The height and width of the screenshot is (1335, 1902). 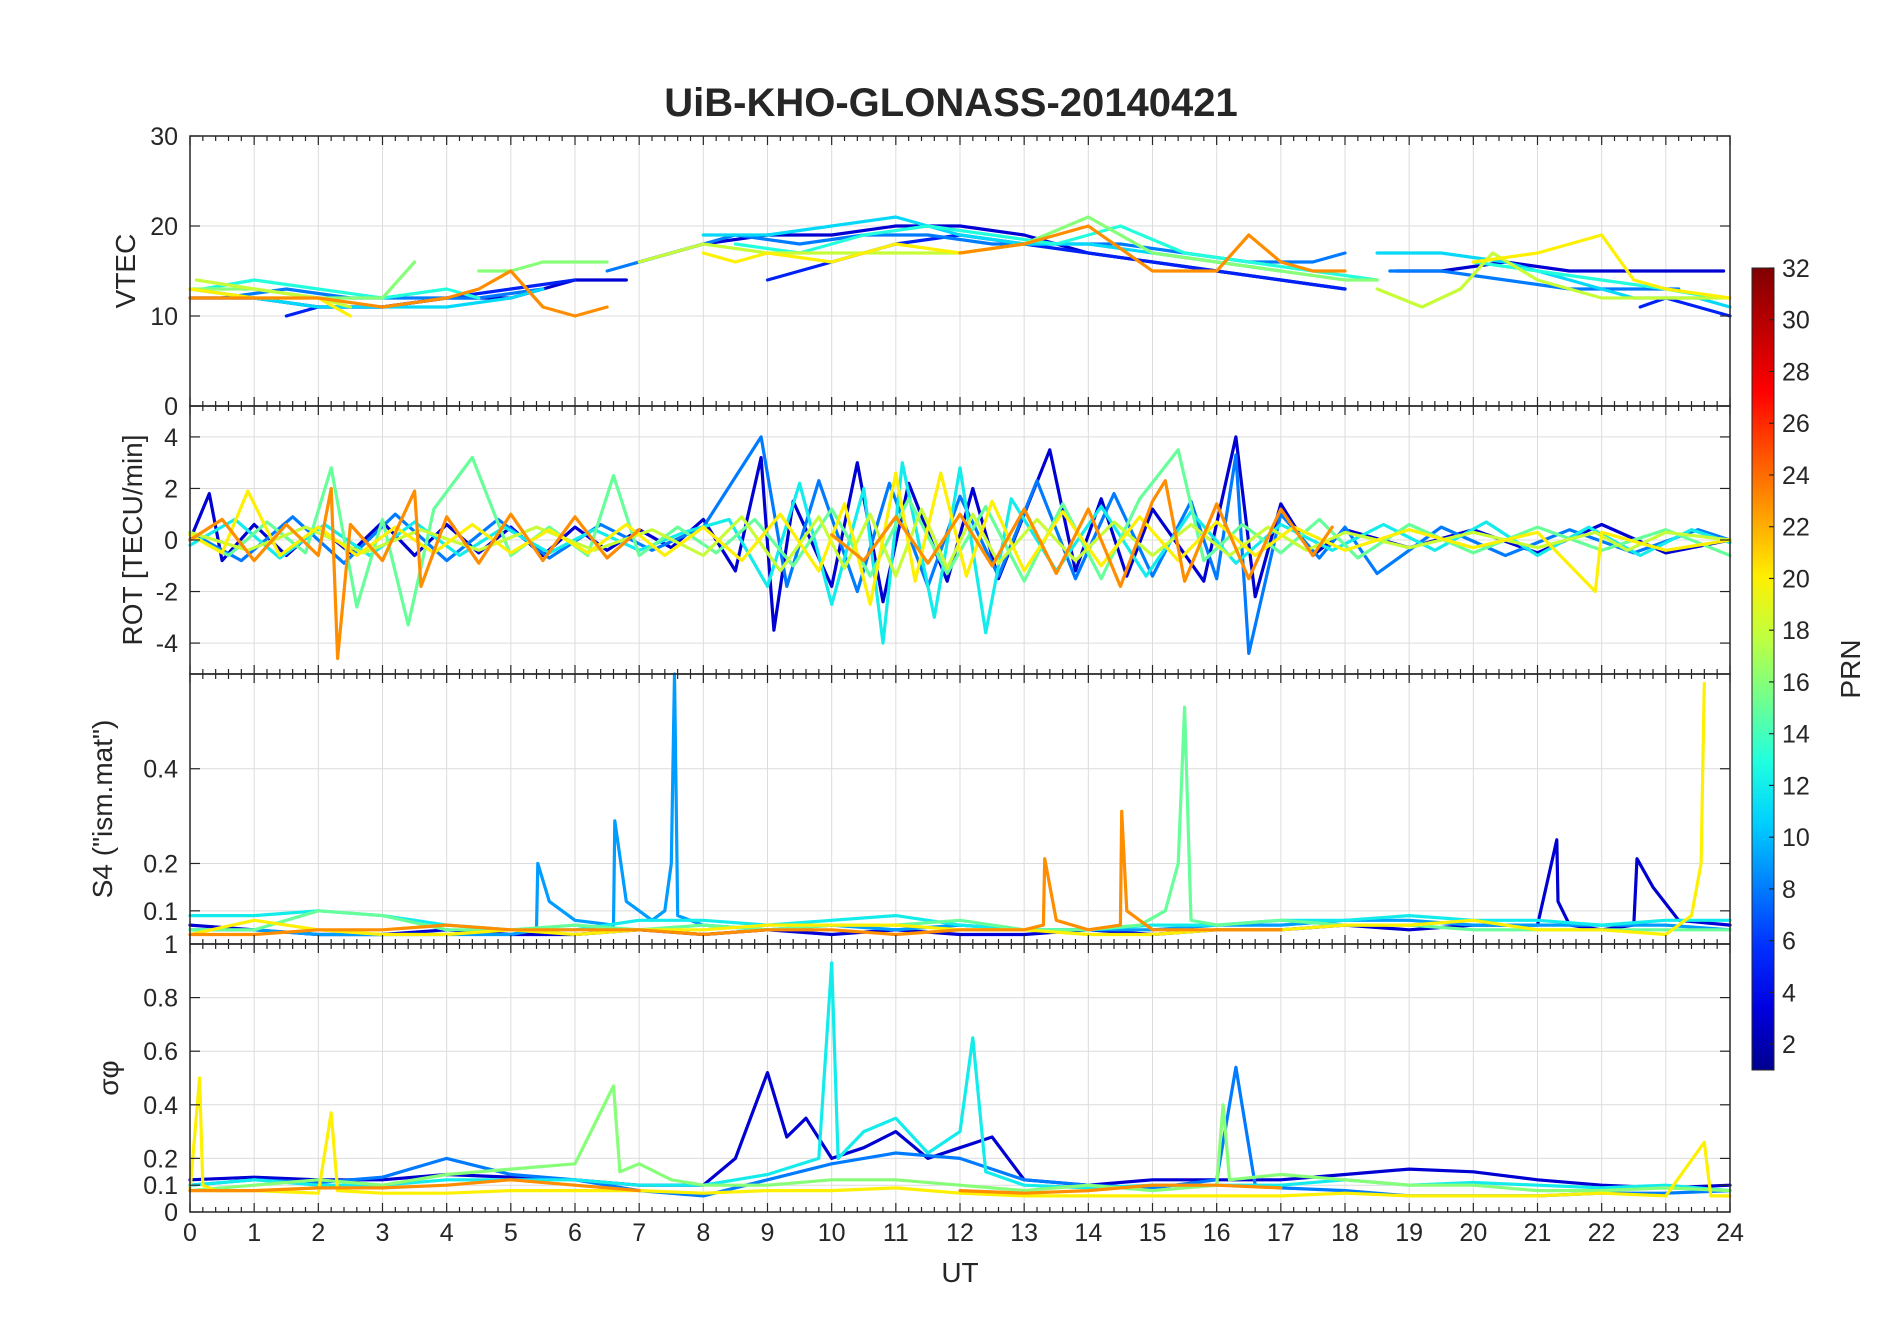 I want to click on colorbar-tick-label: 2, so click(x=1789, y=1045).